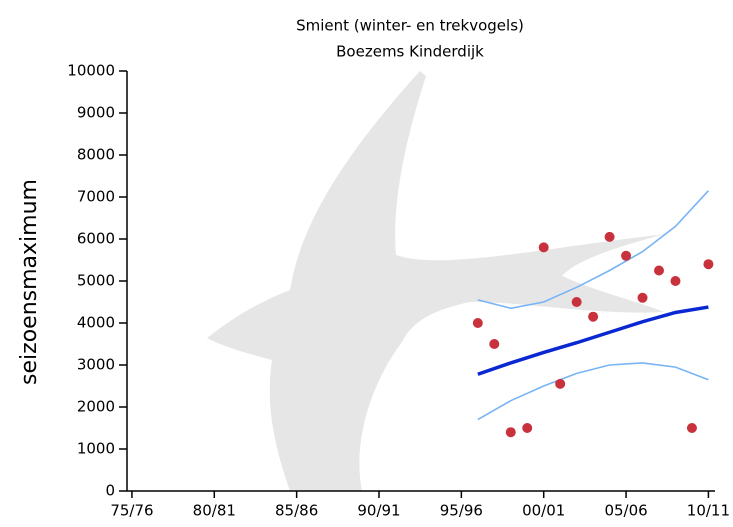 This screenshot has width=733, height=527. I want to click on trend-line, so click(593, 340).